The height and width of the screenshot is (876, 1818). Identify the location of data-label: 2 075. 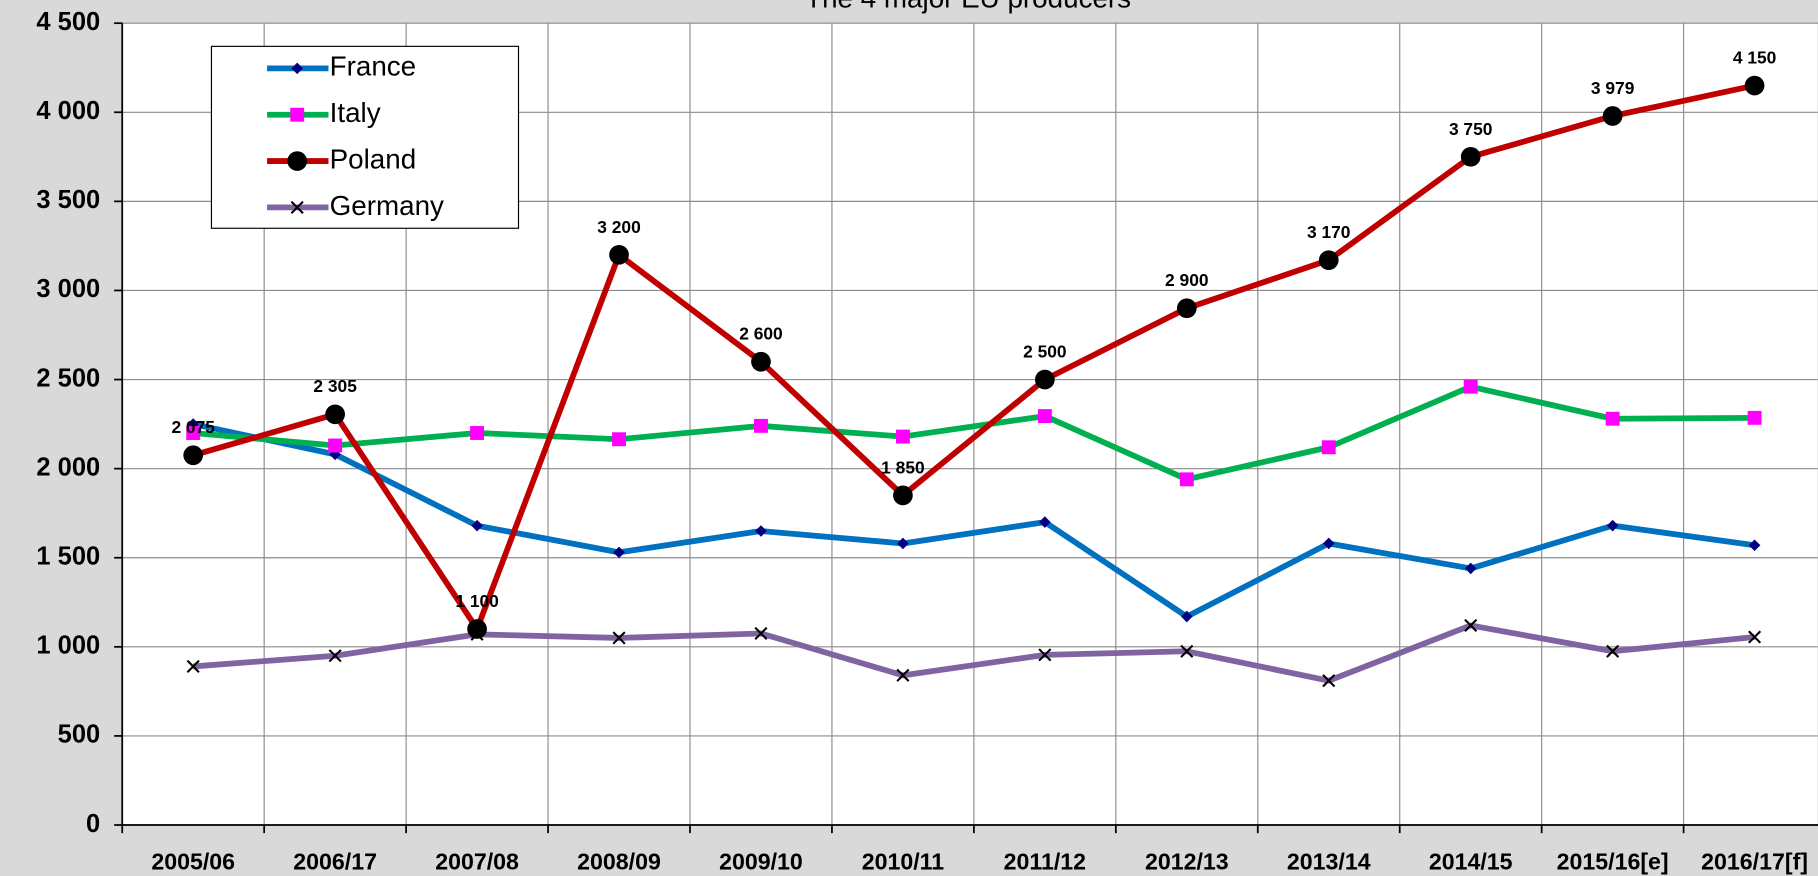
(193, 427).